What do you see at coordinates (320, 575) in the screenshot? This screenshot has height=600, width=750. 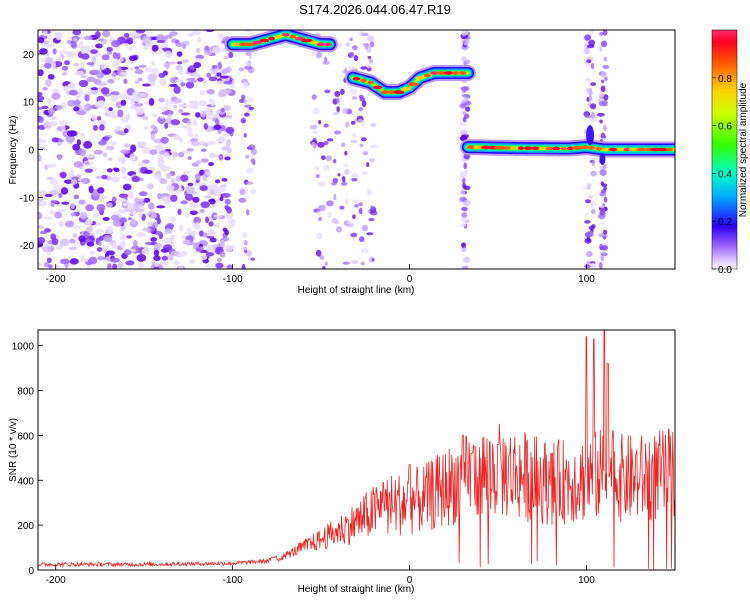 I see `snr-x-ticks: -200 -100 0 100` at bounding box center [320, 575].